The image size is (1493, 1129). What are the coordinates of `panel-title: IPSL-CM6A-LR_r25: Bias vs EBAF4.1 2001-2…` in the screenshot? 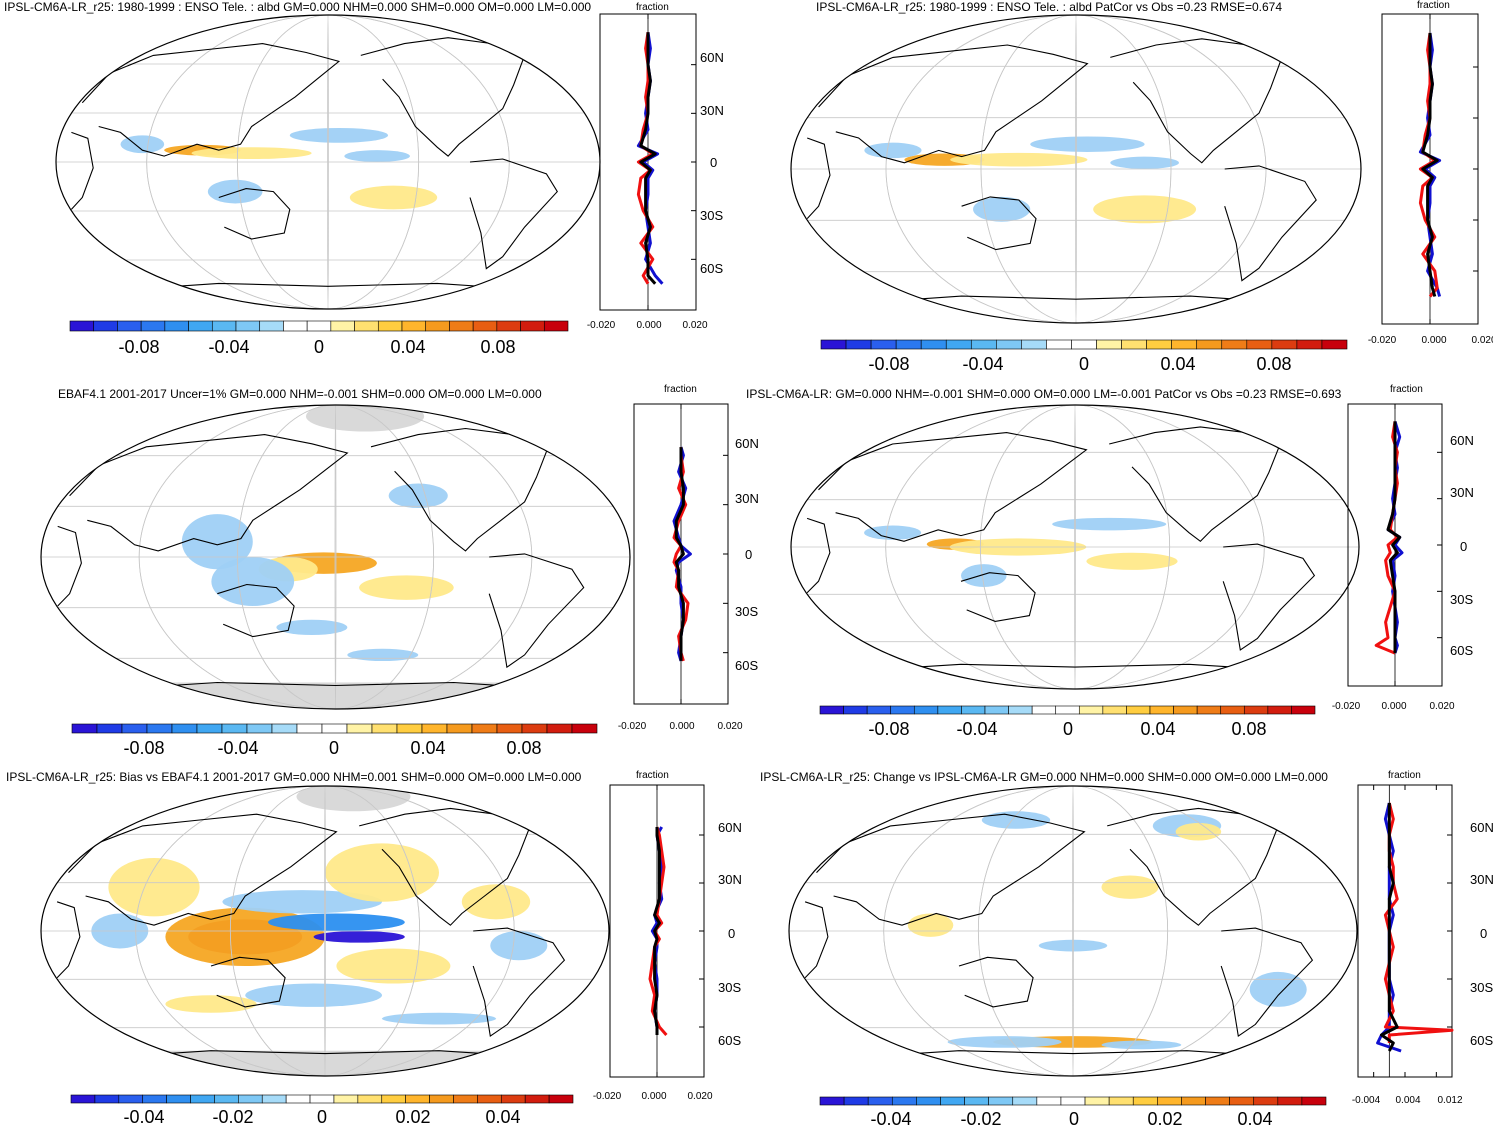 It's located at (294, 777).